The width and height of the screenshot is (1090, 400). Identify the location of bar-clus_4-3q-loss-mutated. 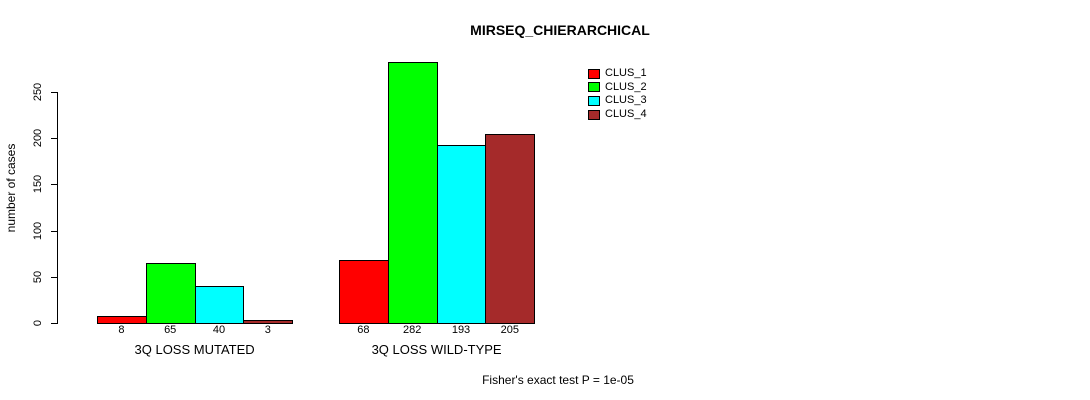
(268, 322).